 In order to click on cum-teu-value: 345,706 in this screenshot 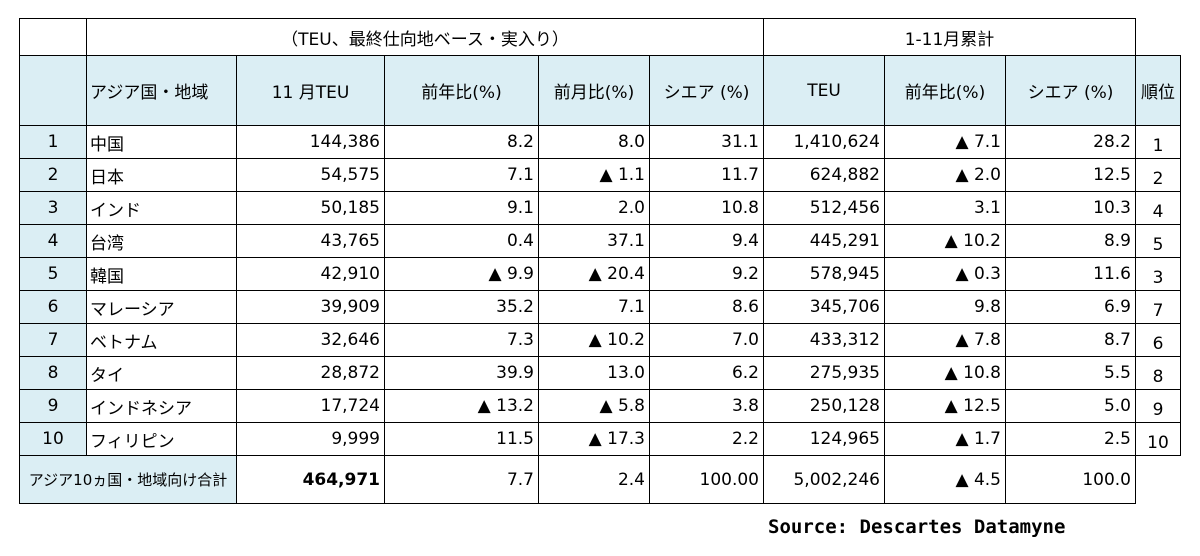, I will do `click(824, 307)`.